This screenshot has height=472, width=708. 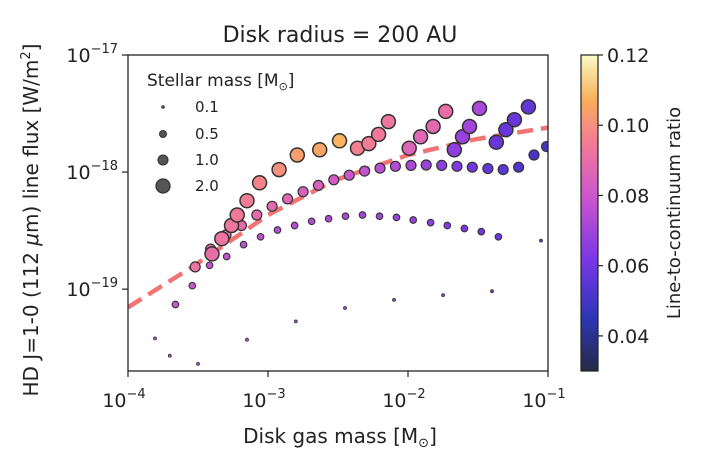 What do you see at coordinates (207, 160) in the screenshot?
I see `legend-label-1.0: 1.0` at bounding box center [207, 160].